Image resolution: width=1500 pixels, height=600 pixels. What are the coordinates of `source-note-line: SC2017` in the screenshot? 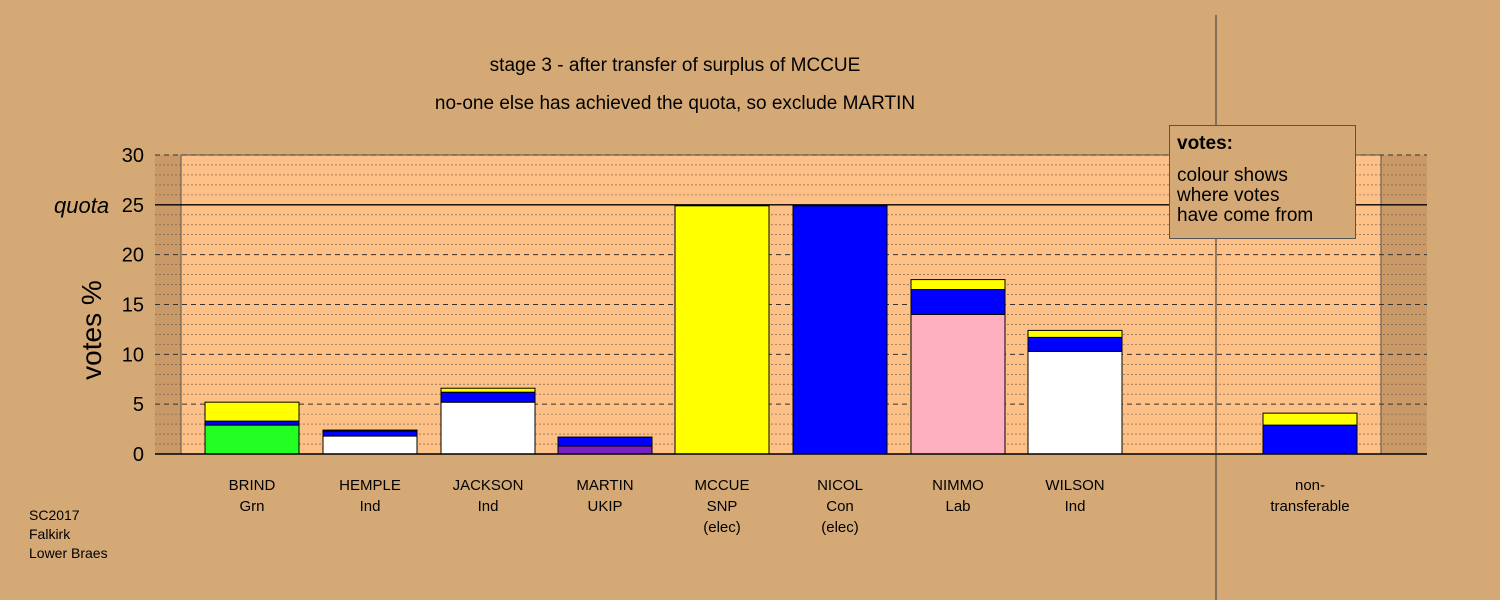 It's located at (54, 515).